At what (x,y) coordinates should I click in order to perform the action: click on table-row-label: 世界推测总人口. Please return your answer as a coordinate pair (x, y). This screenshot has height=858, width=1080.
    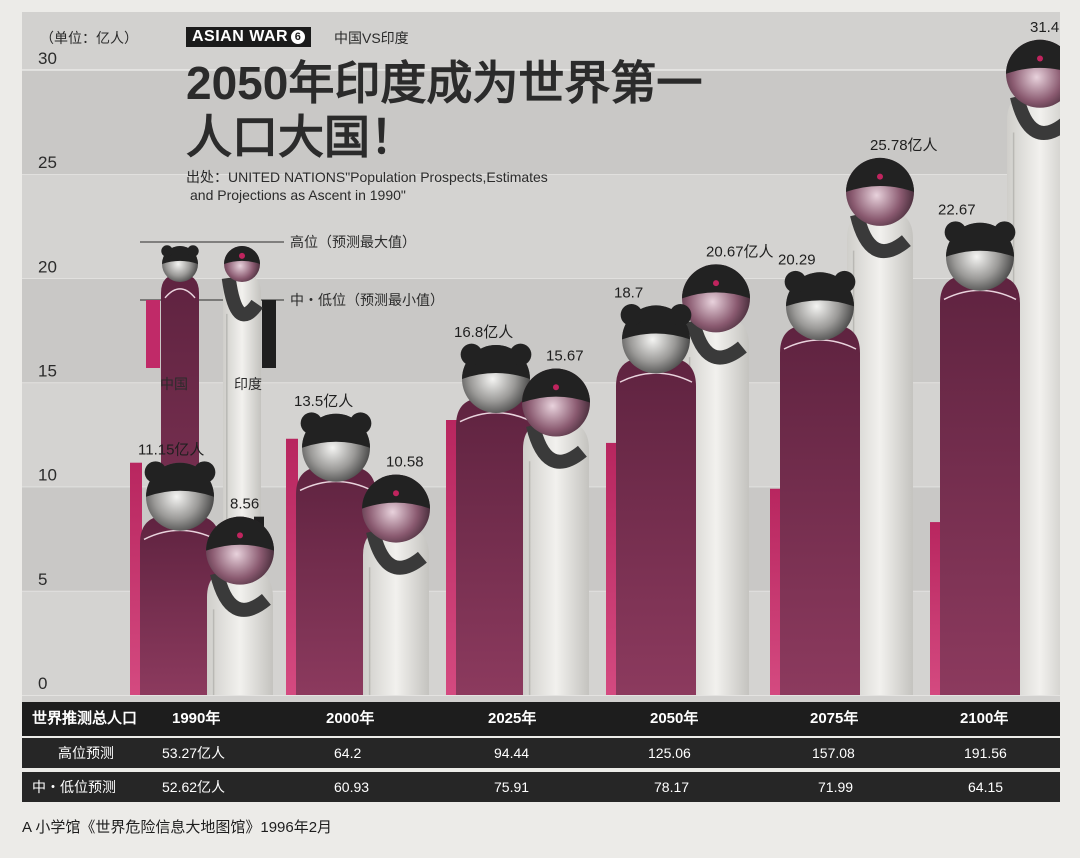
    Looking at the image, I should click on (85, 718).